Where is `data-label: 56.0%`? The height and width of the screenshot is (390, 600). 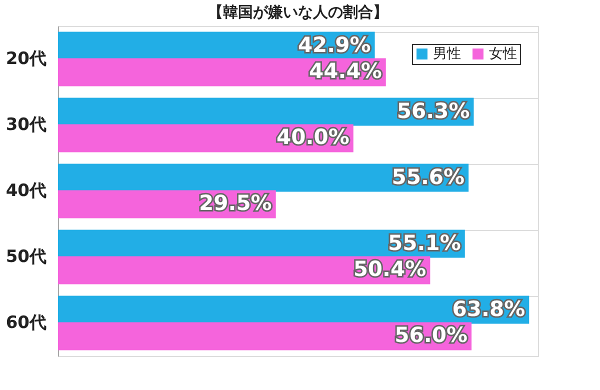 data-label: 56.0% is located at coordinates (431, 335).